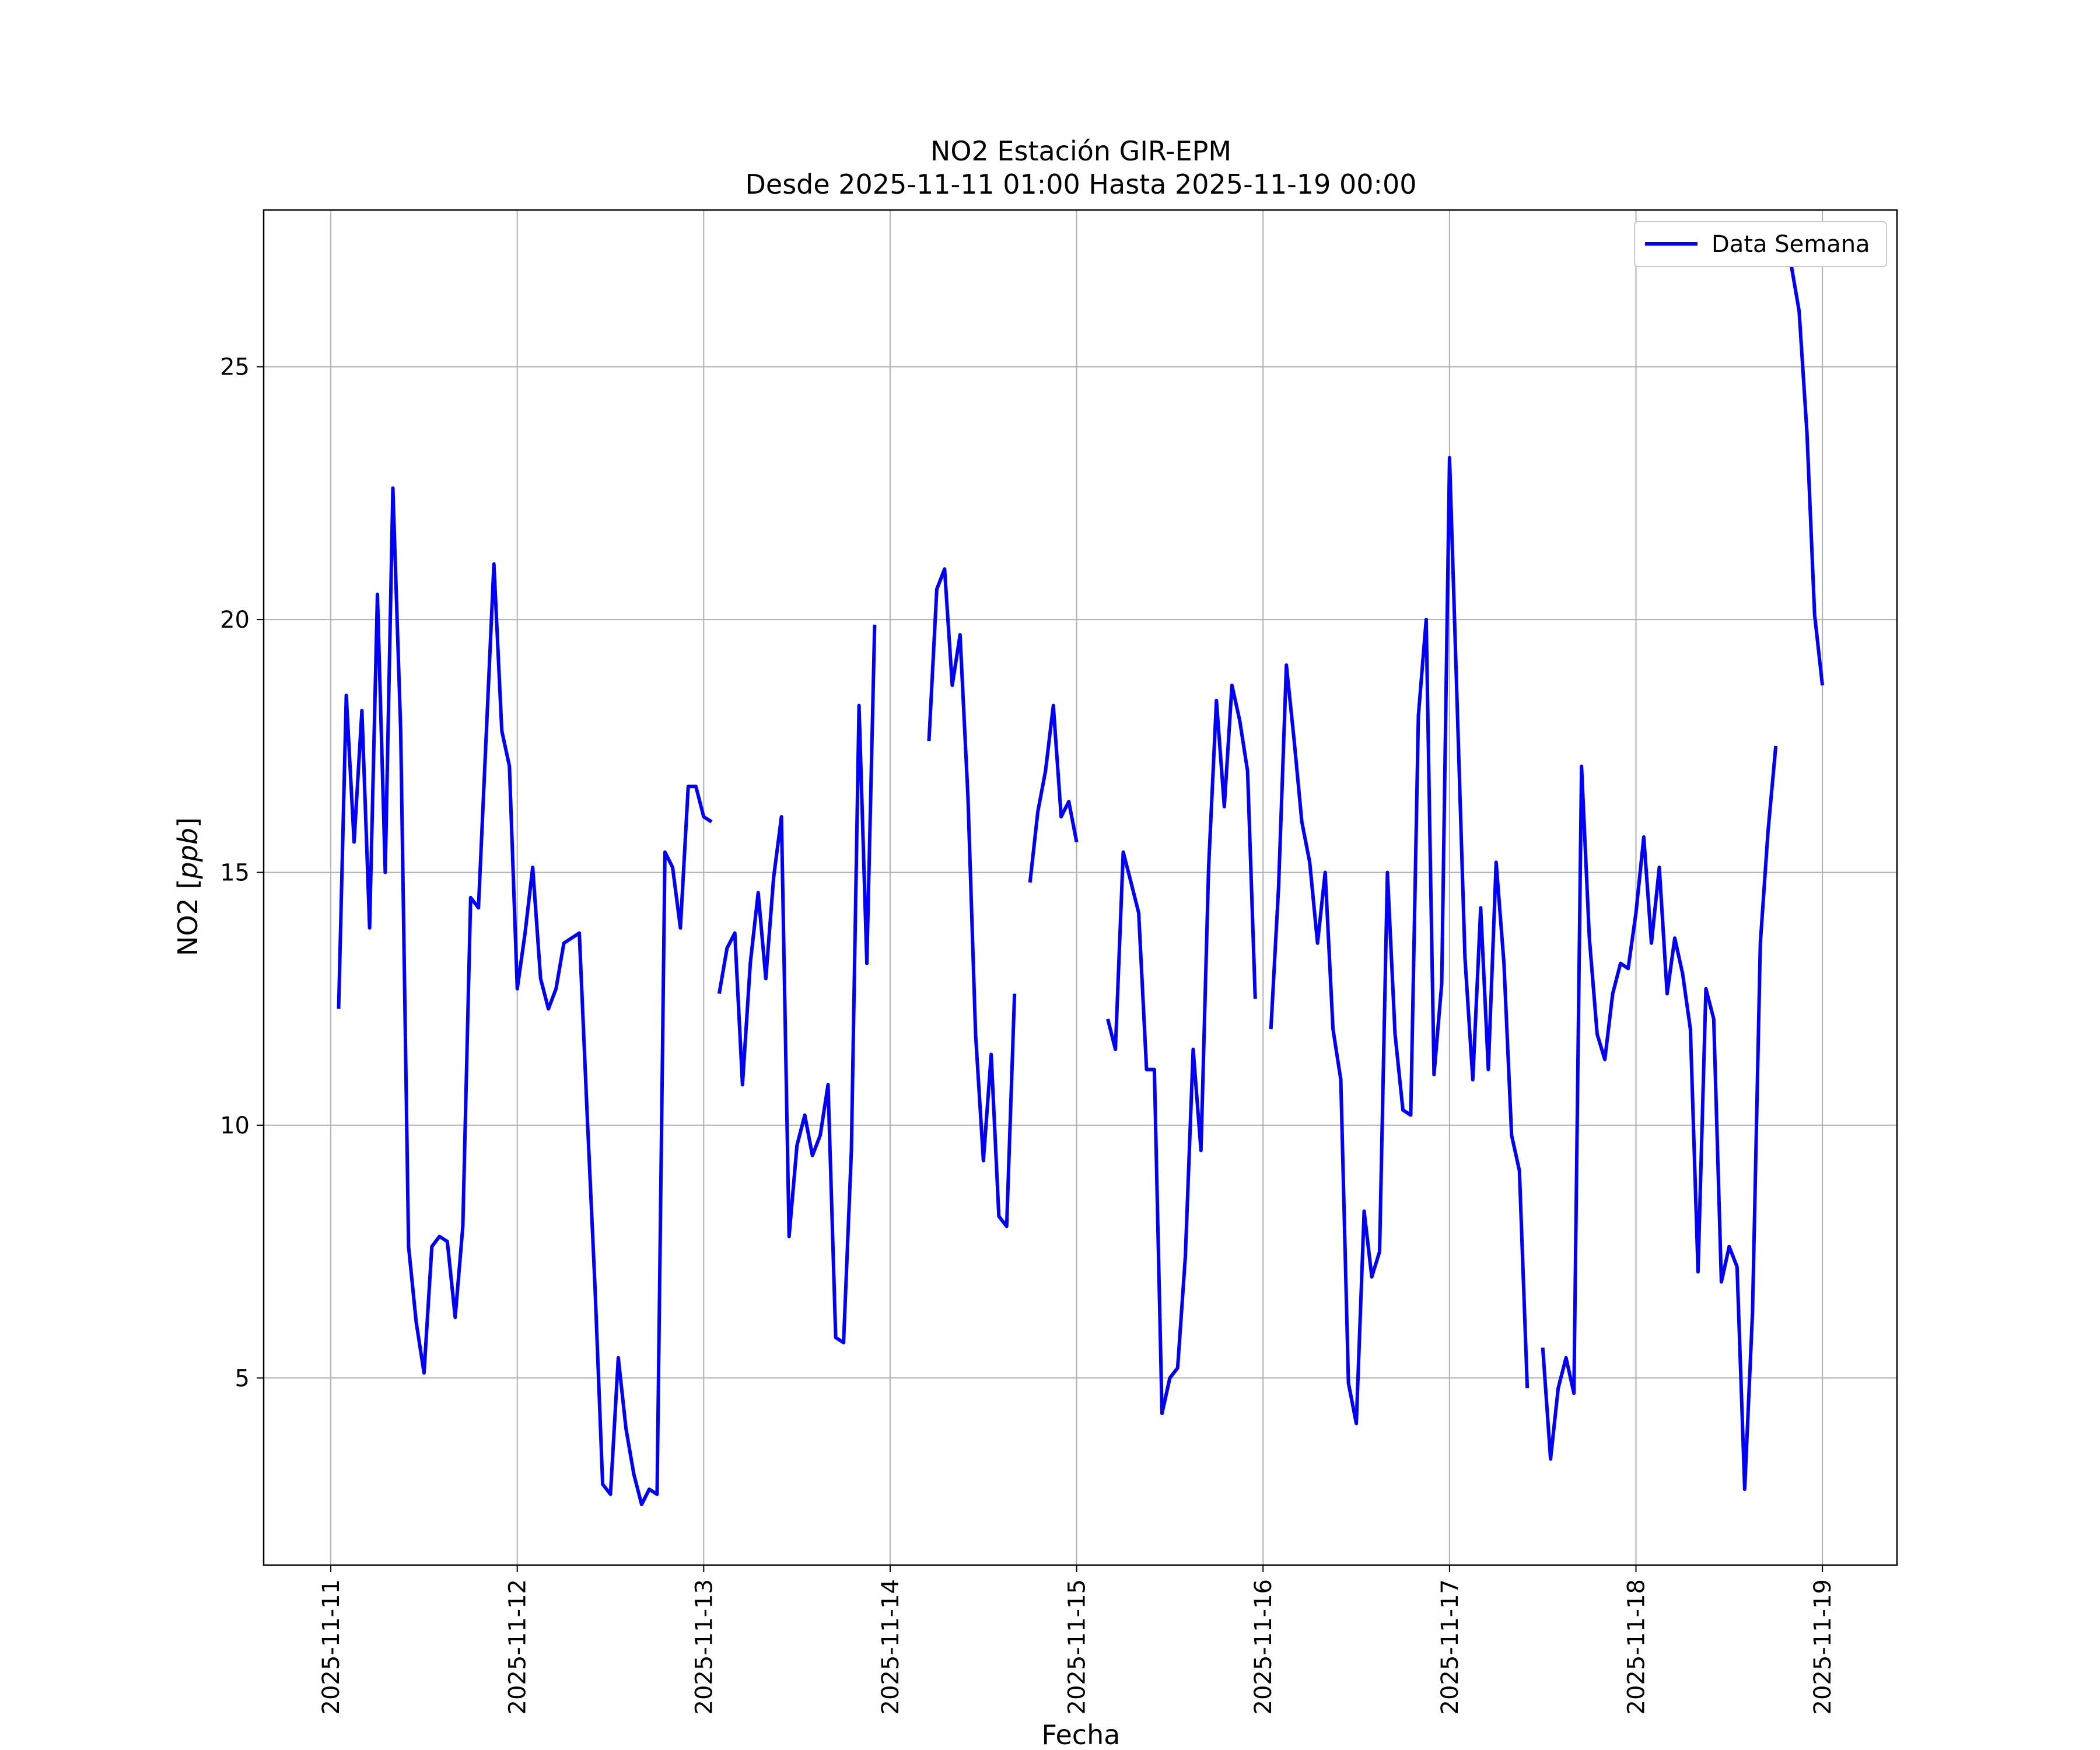 The width and height of the screenshot is (2100, 1750). Describe the element at coordinates (1450, 1646) in the screenshot. I see `x-tick-label: 2025-11-17` at that location.